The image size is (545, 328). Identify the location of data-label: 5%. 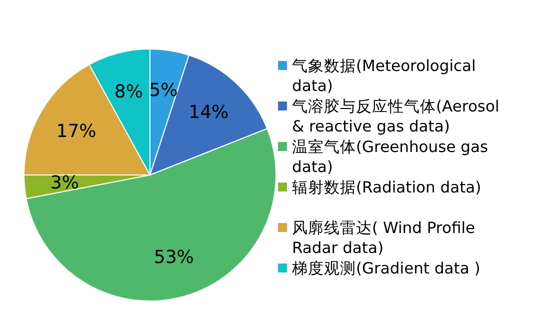
(163, 90).